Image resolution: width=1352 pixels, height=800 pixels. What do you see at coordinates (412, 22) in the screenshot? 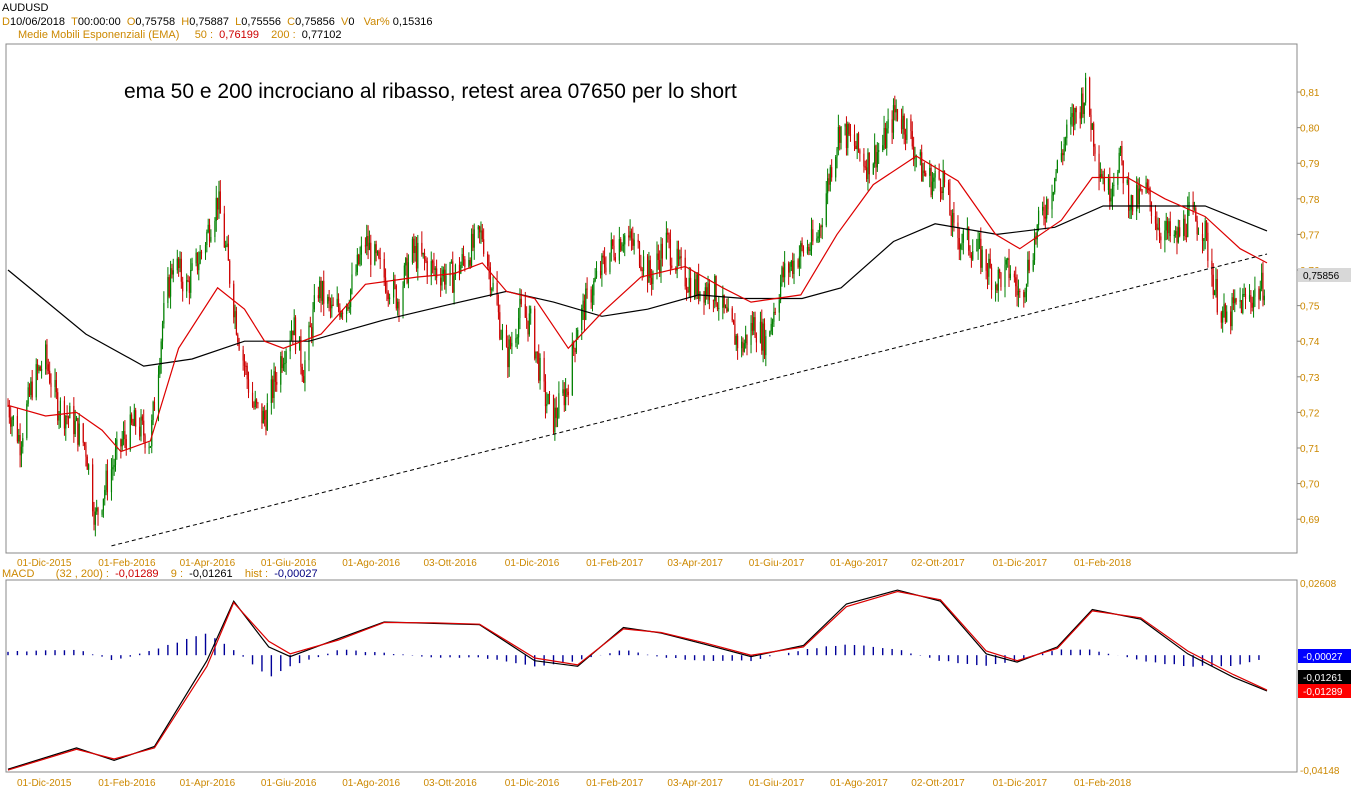
I see `var-value: 0,15316` at bounding box center [412, 22].